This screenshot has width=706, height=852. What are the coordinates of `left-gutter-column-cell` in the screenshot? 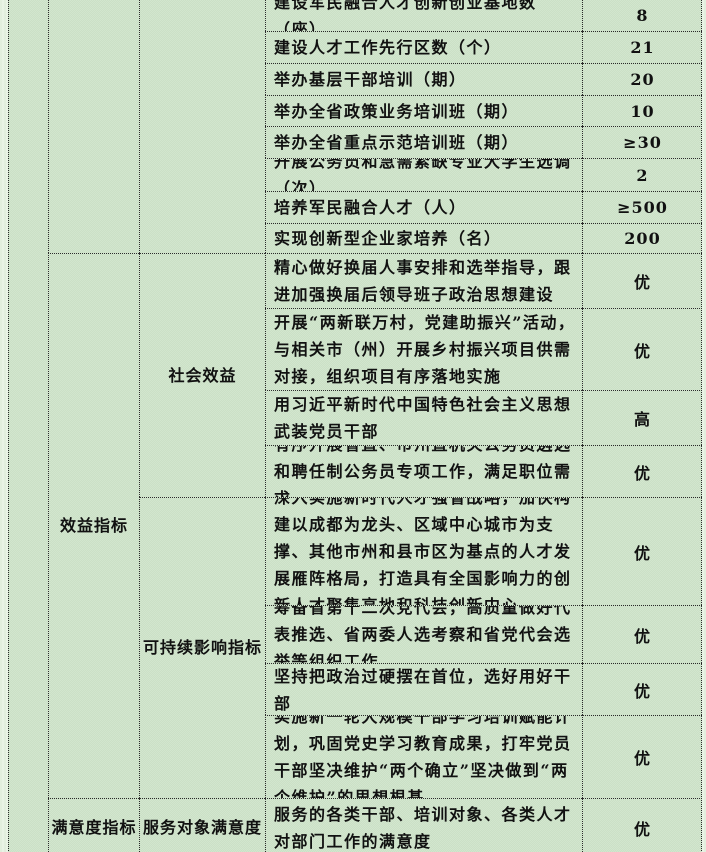 It's located at (28, 426).